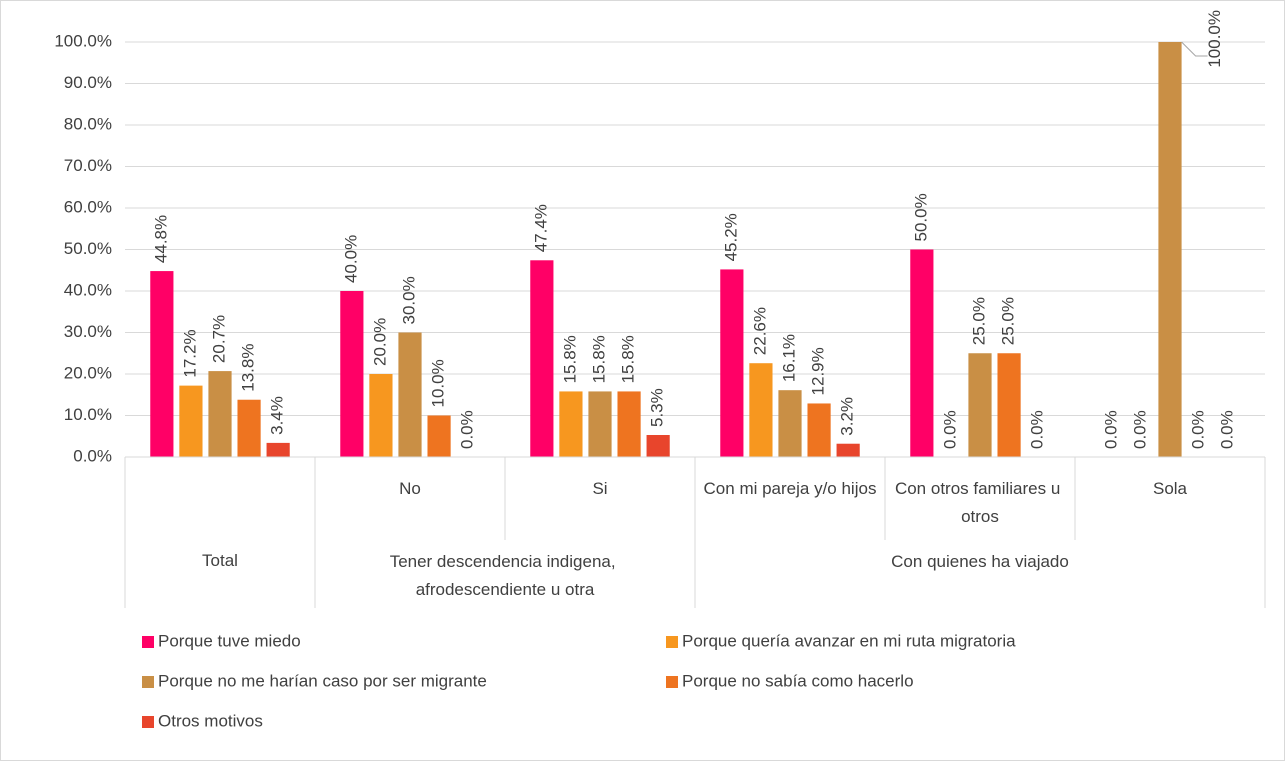  What do you see at coordinates (540, 228) in the screenshot?
I see `data-label: 47.4%` at bounding box center [540, 228].